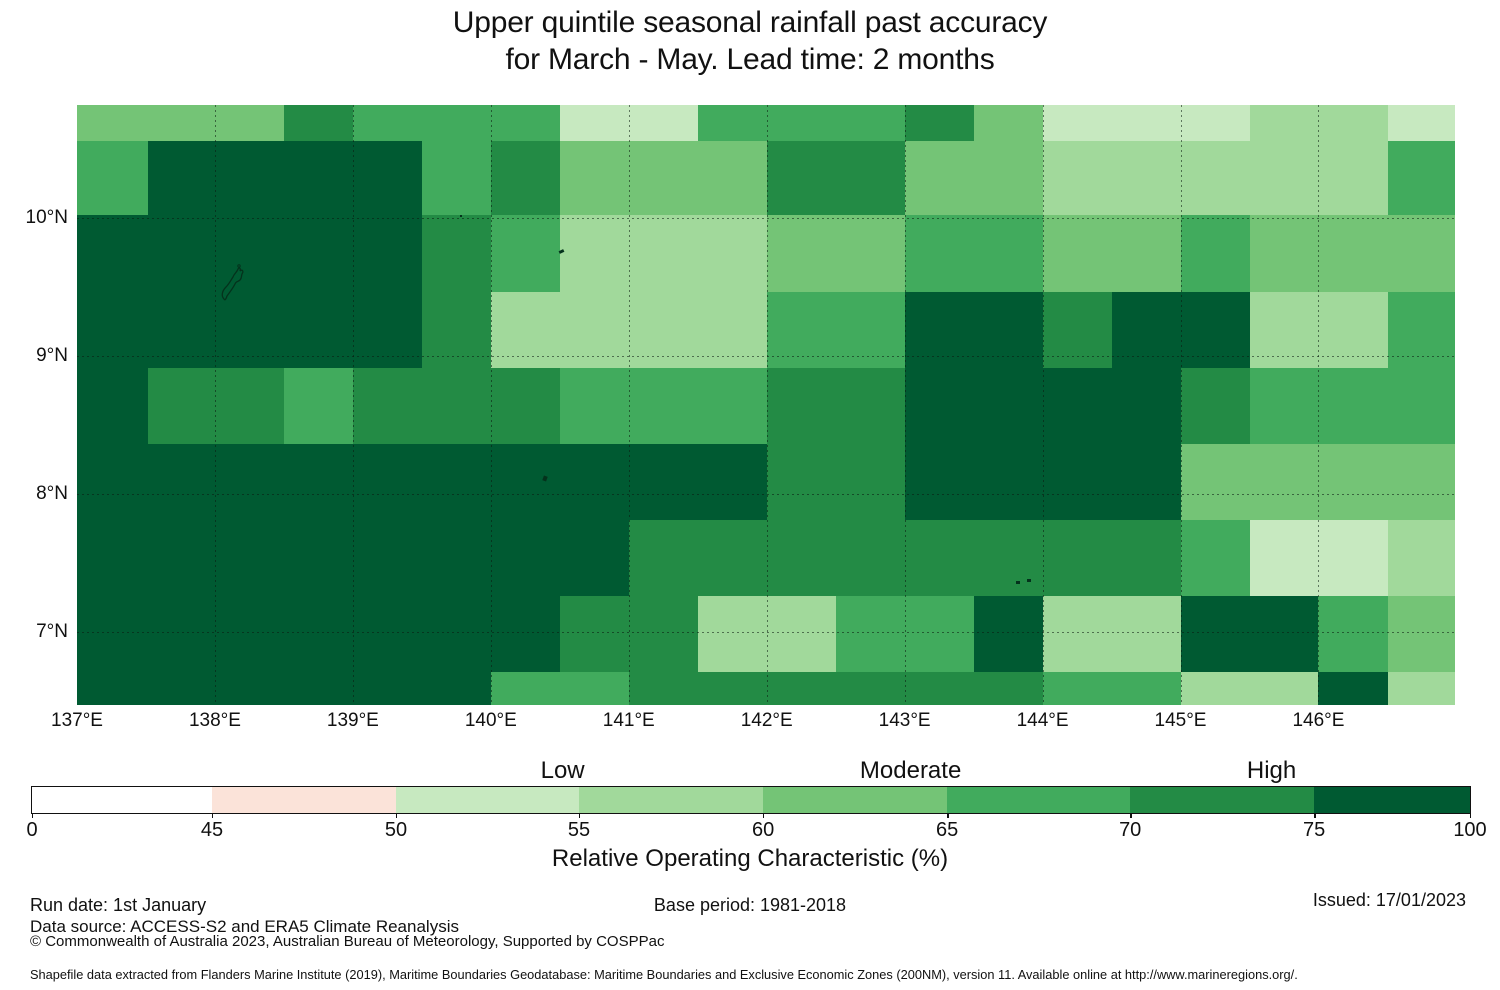 The width and height of the screenshot is (1500, 990). Describe the element at coordinates (947, 830) in the screenshot. I see `colorbar-tick-label: 65` at that location.